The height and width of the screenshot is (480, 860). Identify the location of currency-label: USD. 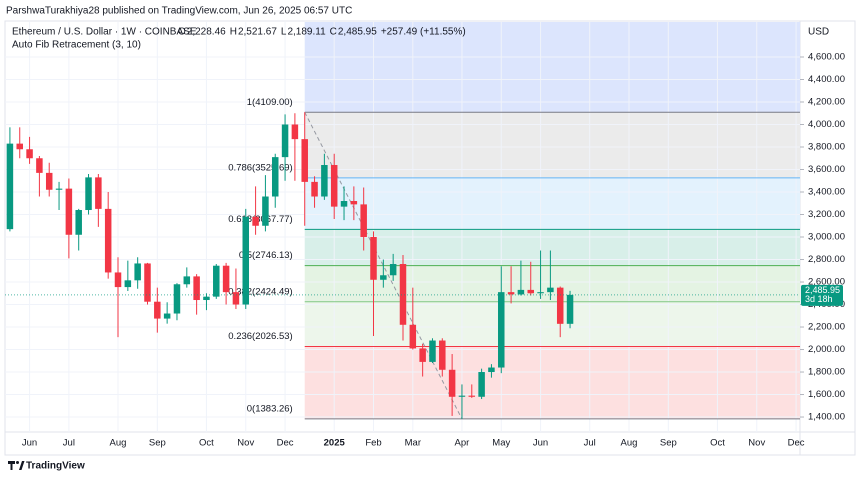
(818, 32).